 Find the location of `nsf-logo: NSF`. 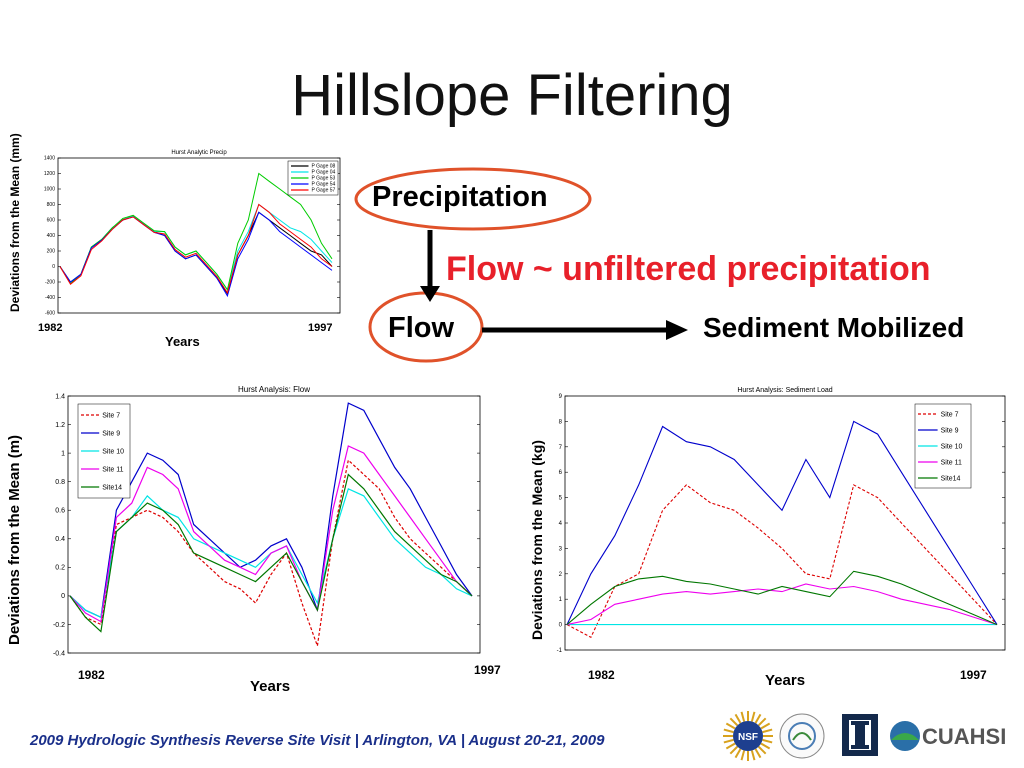

nsf-logo: NSF is located at coordinates (748, 736).